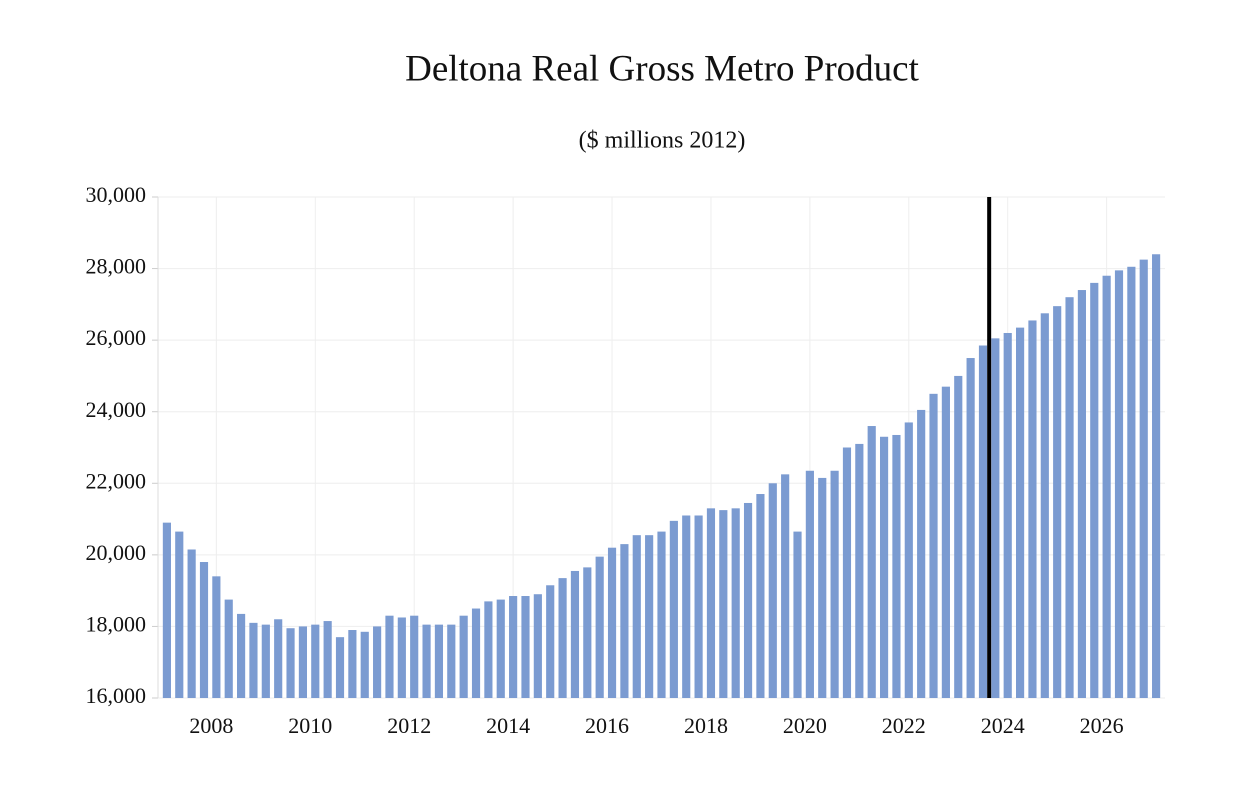 The height and width of the screenshot is (798, 1250). Describe the element at coordinates (508, 725) in the screenshot. I see `x-tick-label: 2014` at that location.